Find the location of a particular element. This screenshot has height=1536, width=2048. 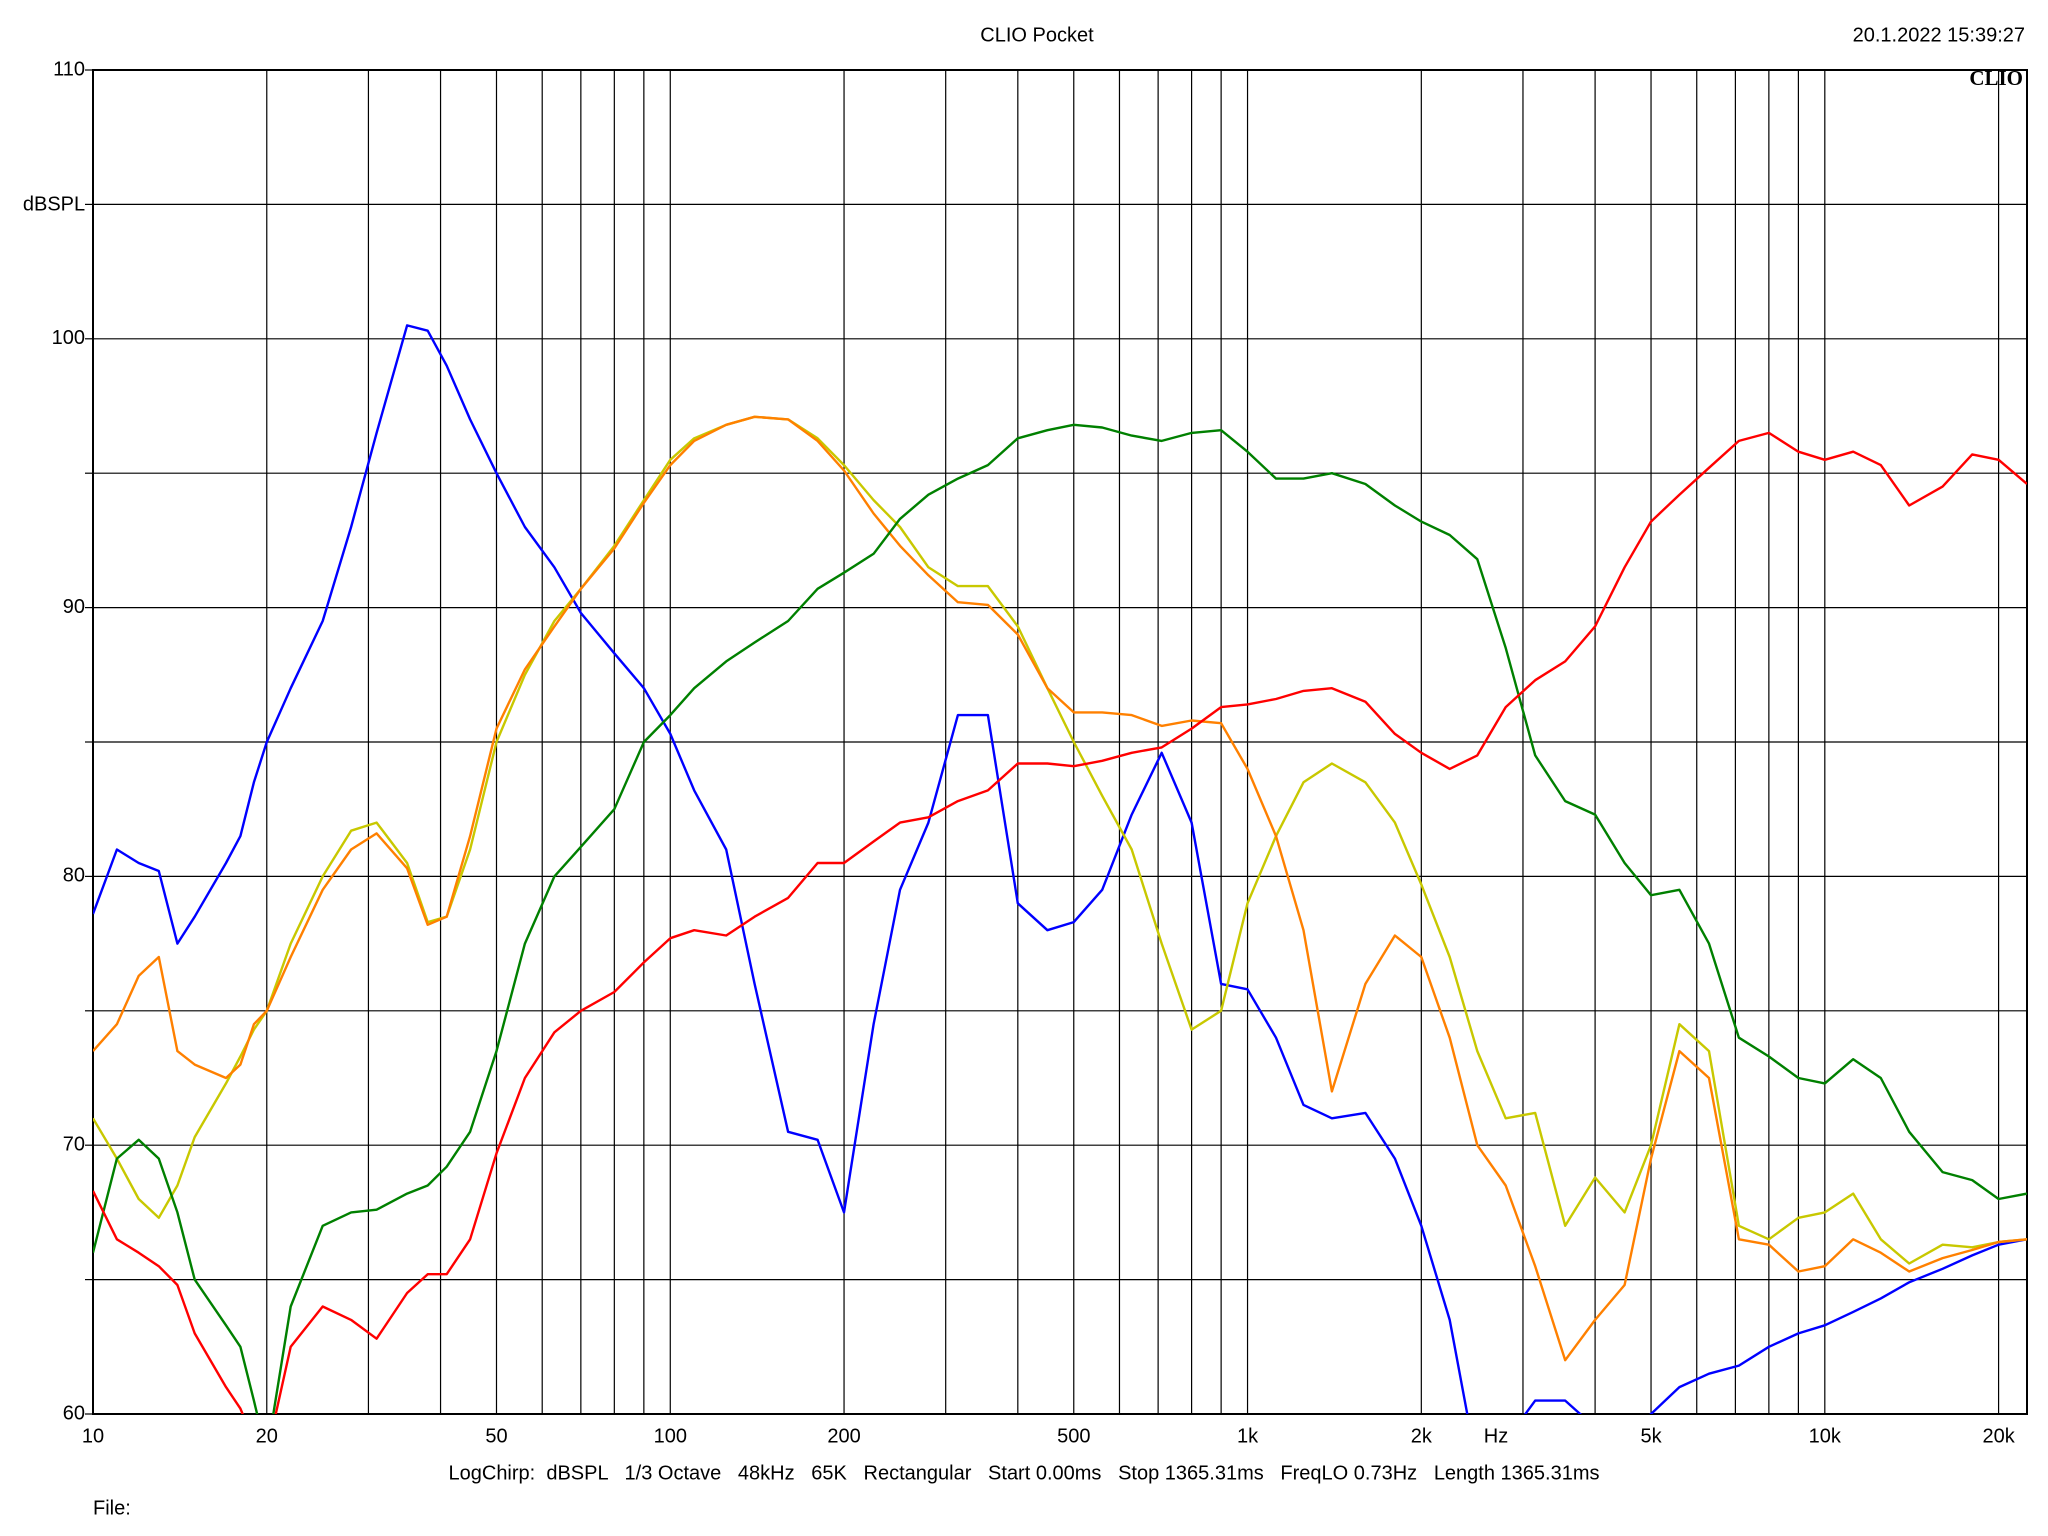

x-tick-label: 200 is located at coordinates (843, 1436).